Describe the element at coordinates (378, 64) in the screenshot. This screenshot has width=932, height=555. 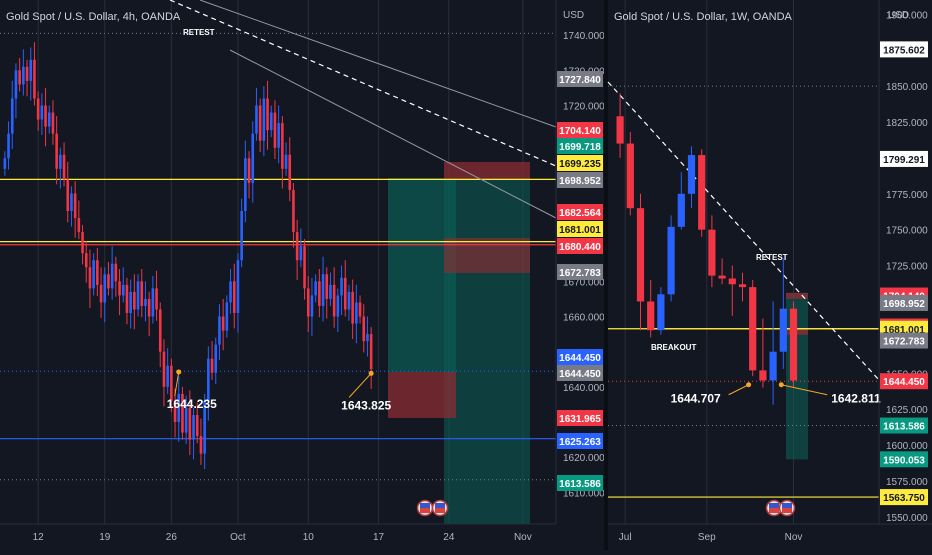
I see `left-trendline-upper` at that location.